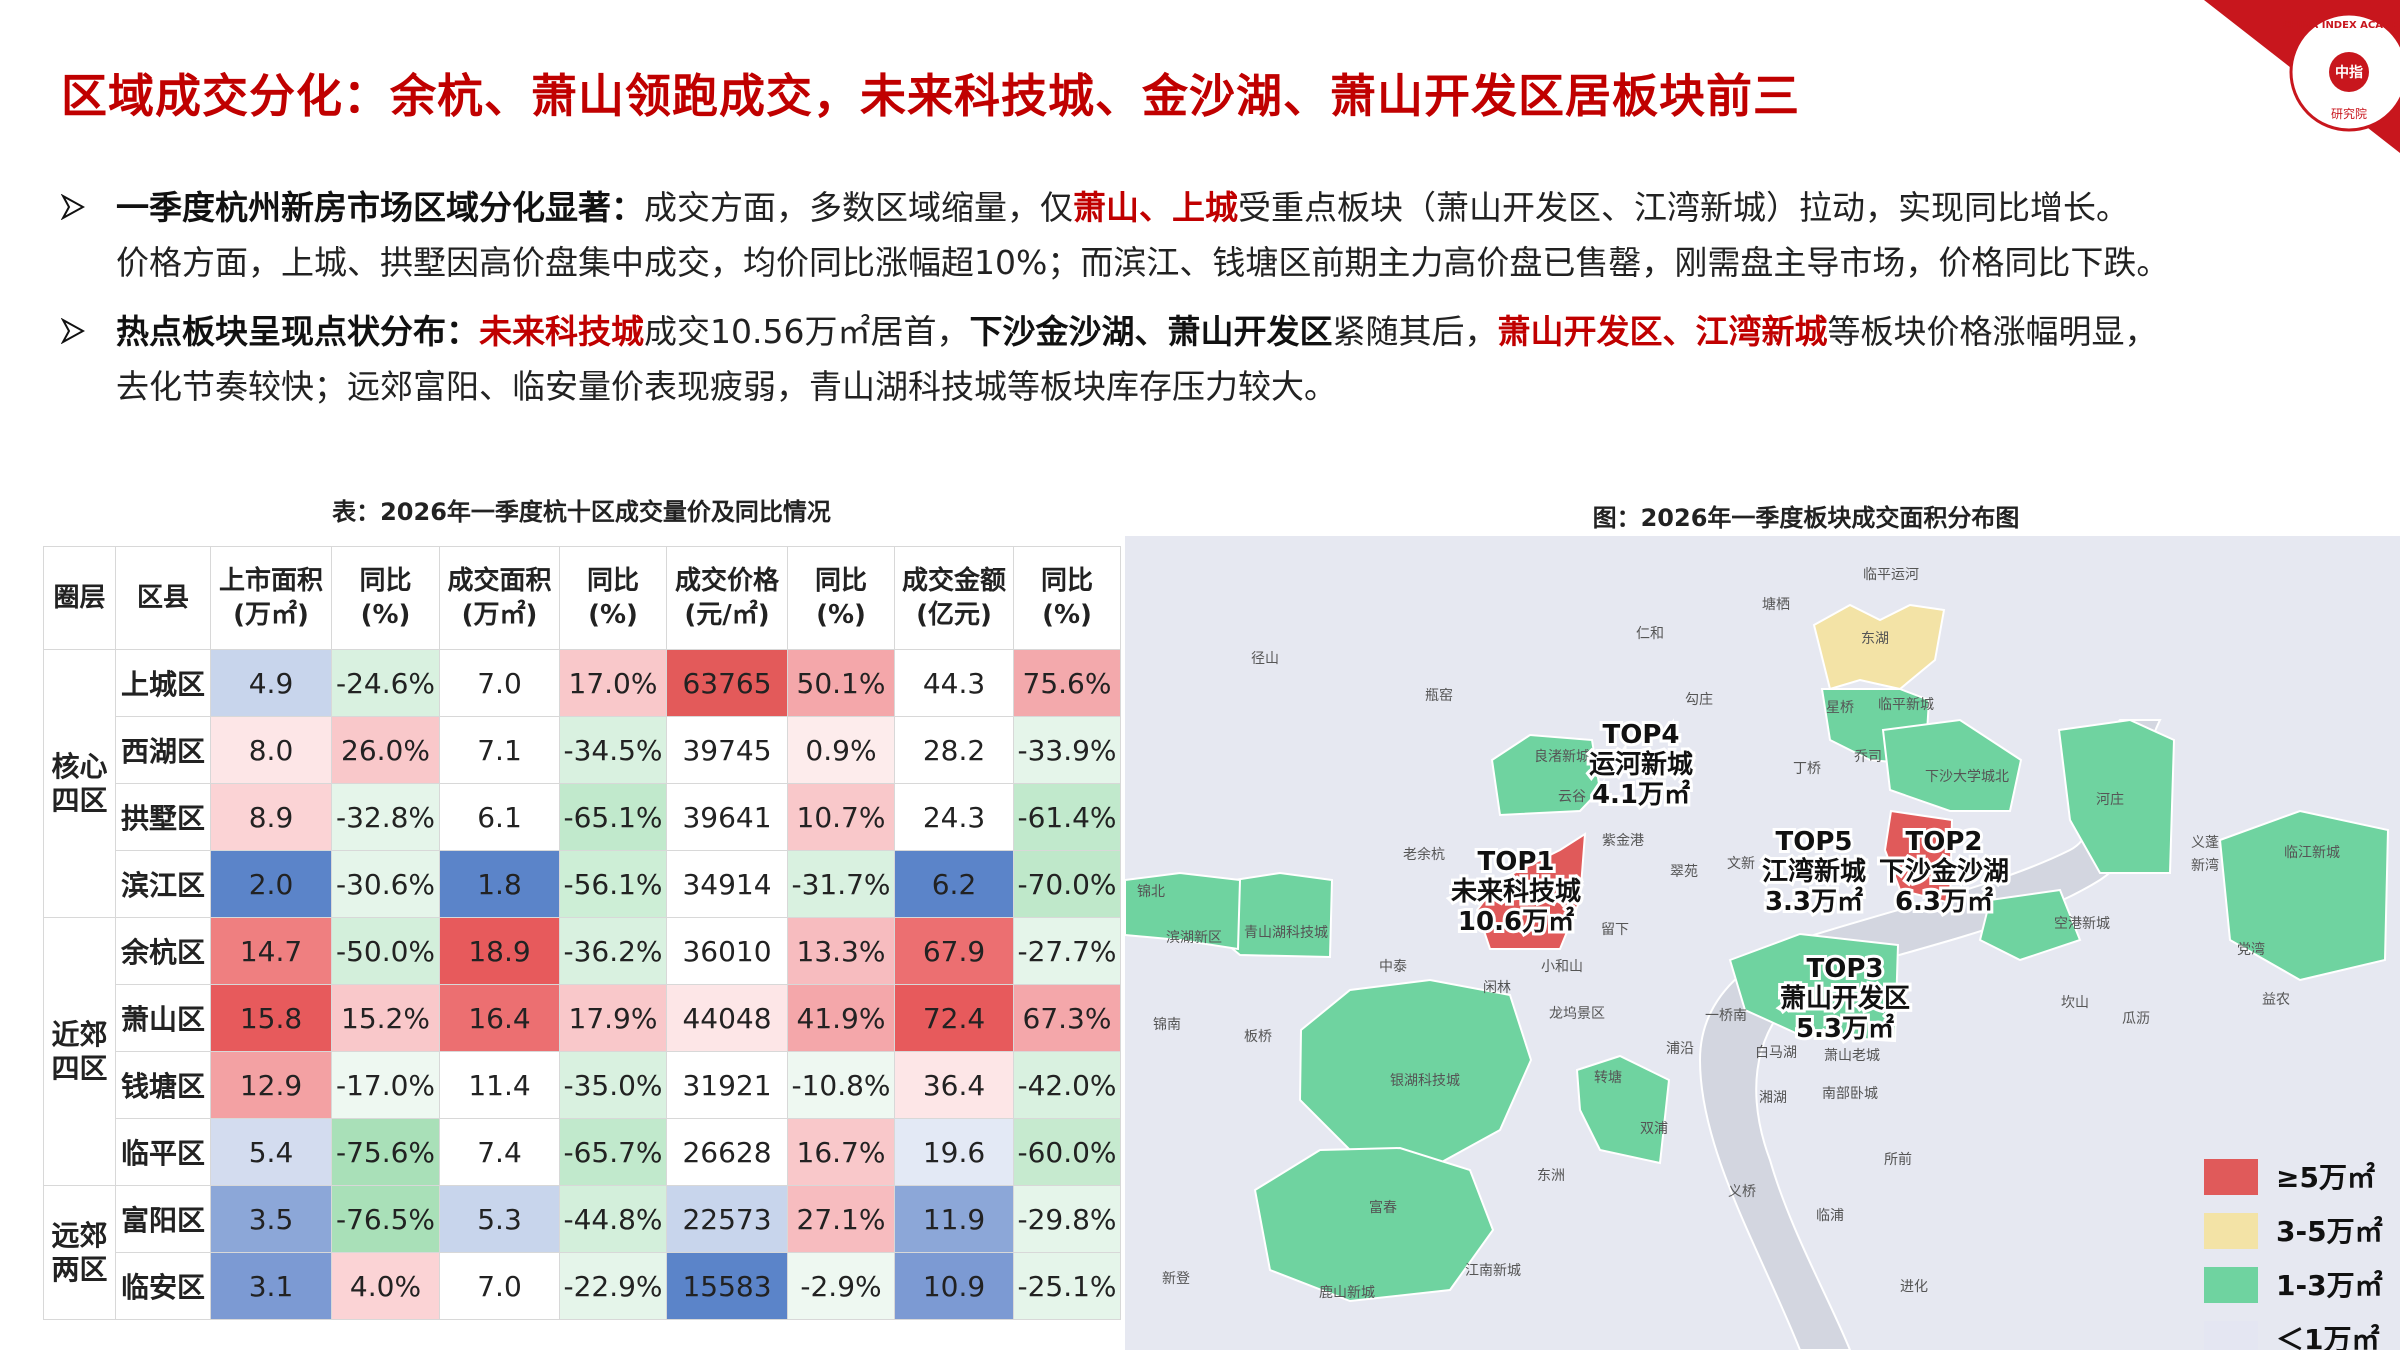  I want to click on logo-mark: 中指, so click(2349, 72).